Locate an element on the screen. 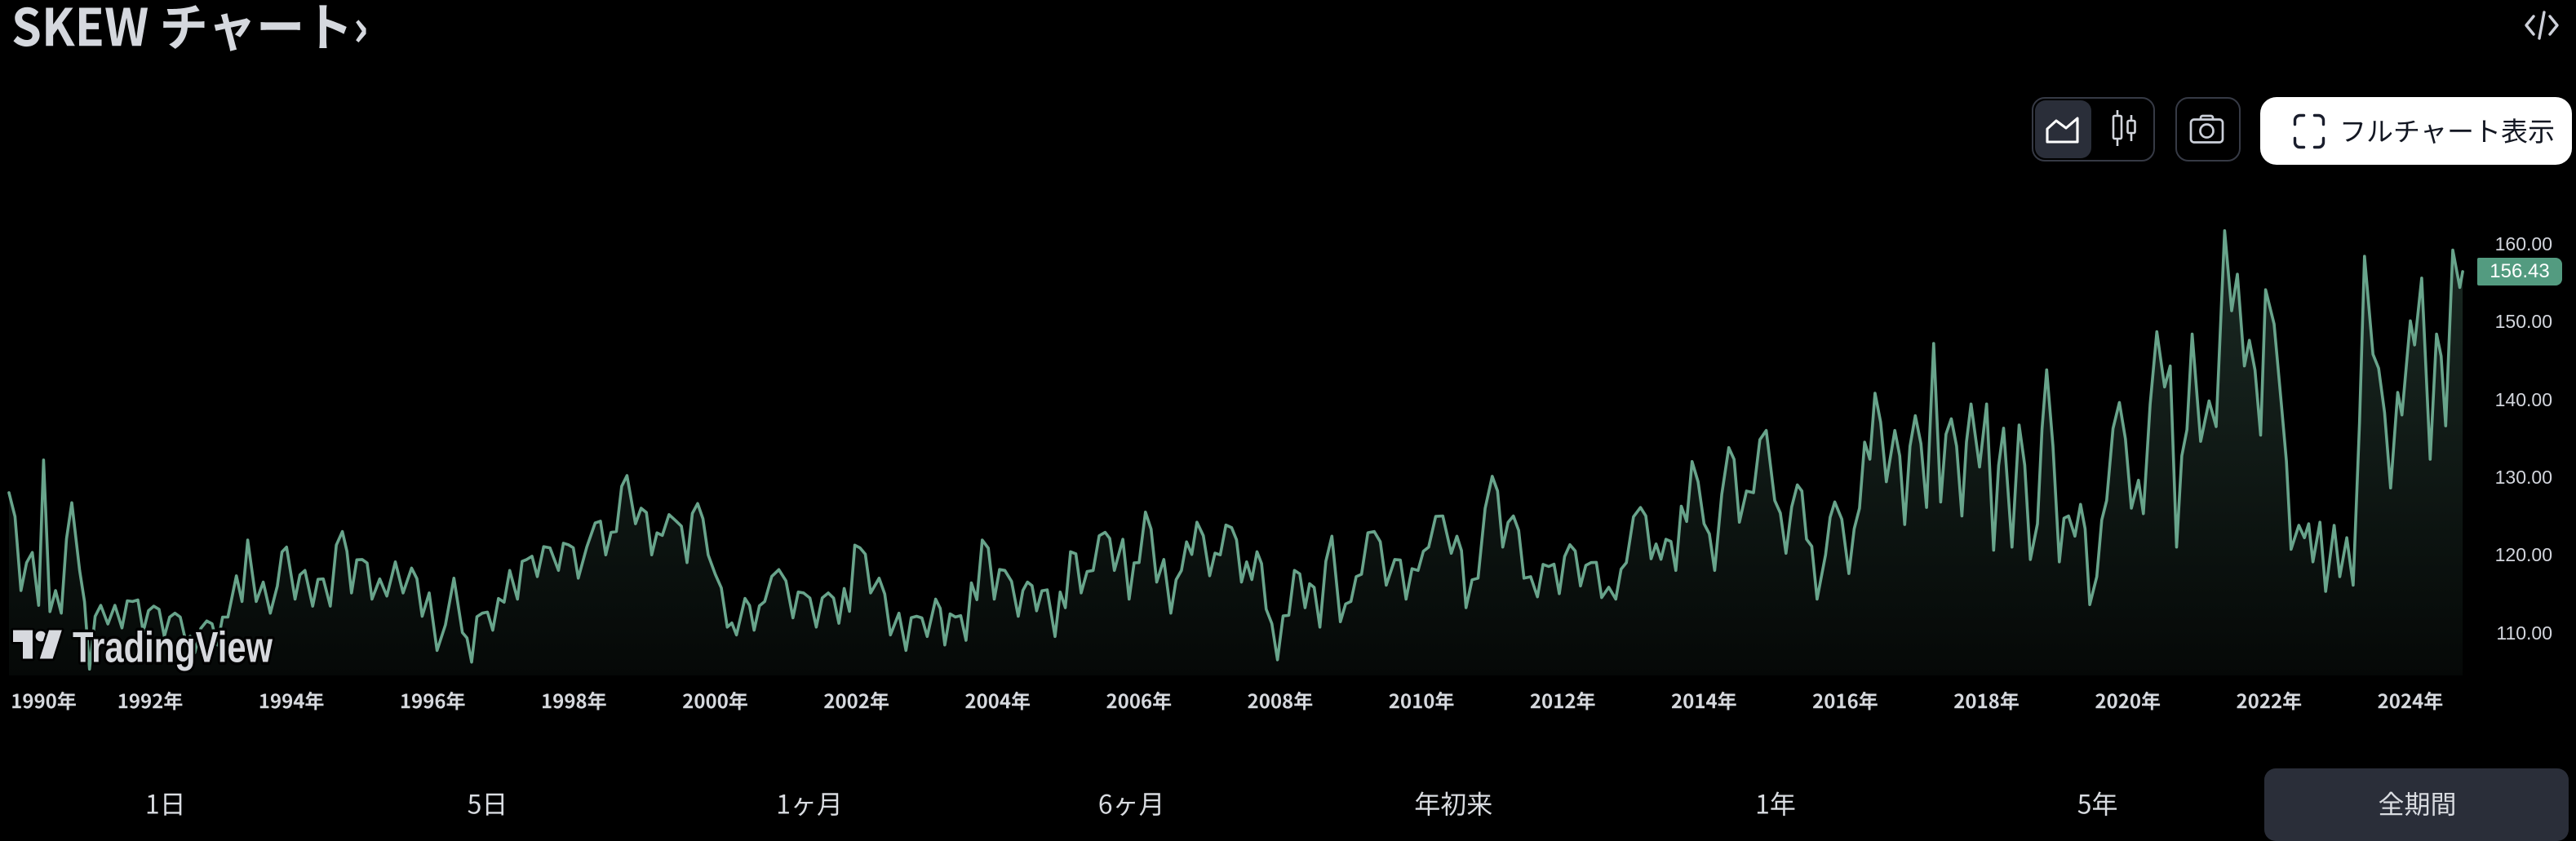 This screenshot has width=2576, height=841. svg-text: TradingView is located at coordinates (173, 648).